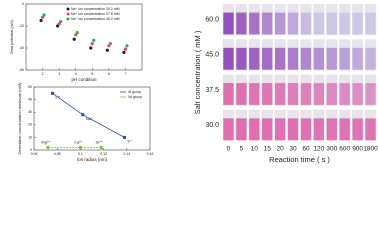 The width and height of the screenshot is (378, 240). Describe the element at coordinates (197, 72) in the screenshot. I see `y-axis-title: Salt concentration ( mM )` at that location.